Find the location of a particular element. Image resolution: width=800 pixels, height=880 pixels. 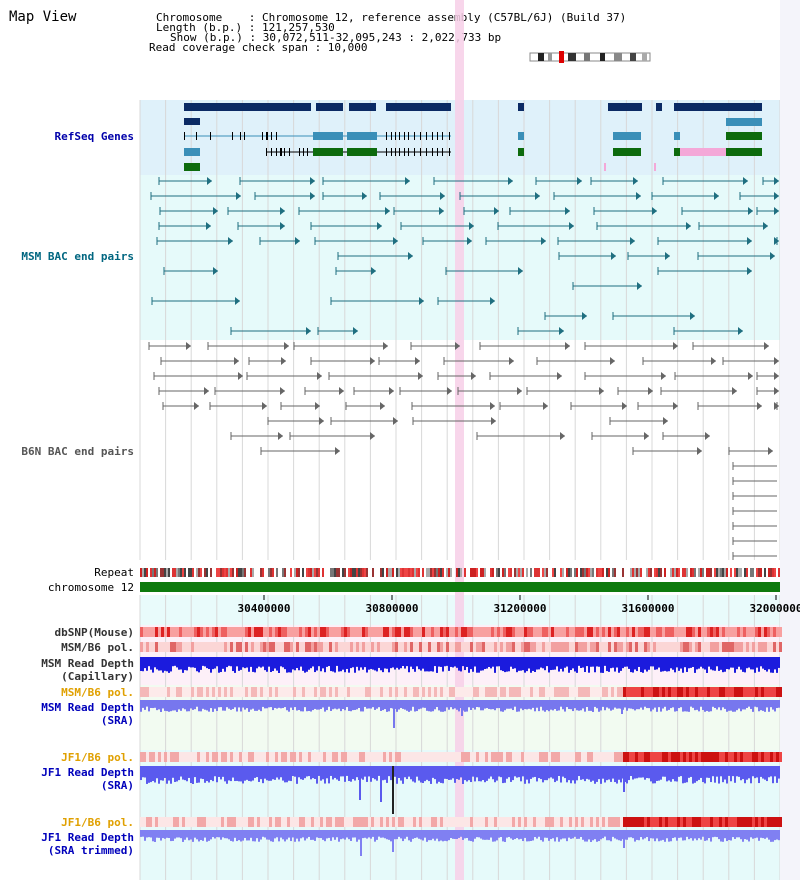

track-label-repeat: Repeat is located at coordinates (114, 572).